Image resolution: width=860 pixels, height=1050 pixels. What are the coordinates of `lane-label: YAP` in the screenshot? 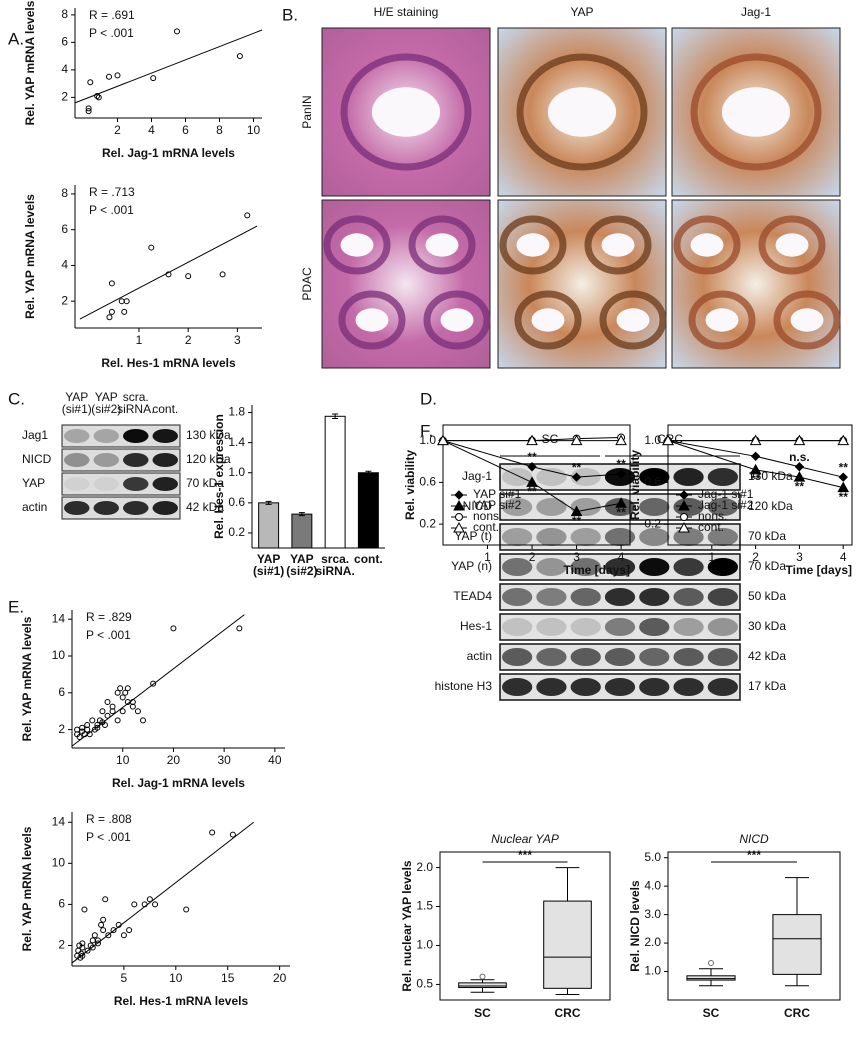 It's located at (76, 397).